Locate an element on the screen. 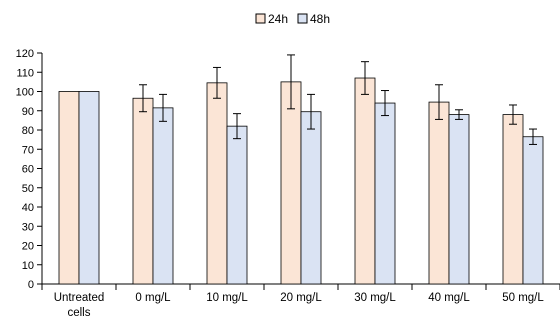  x-tick-label-5: 40 mg/L is located at coordinates (449, 298).